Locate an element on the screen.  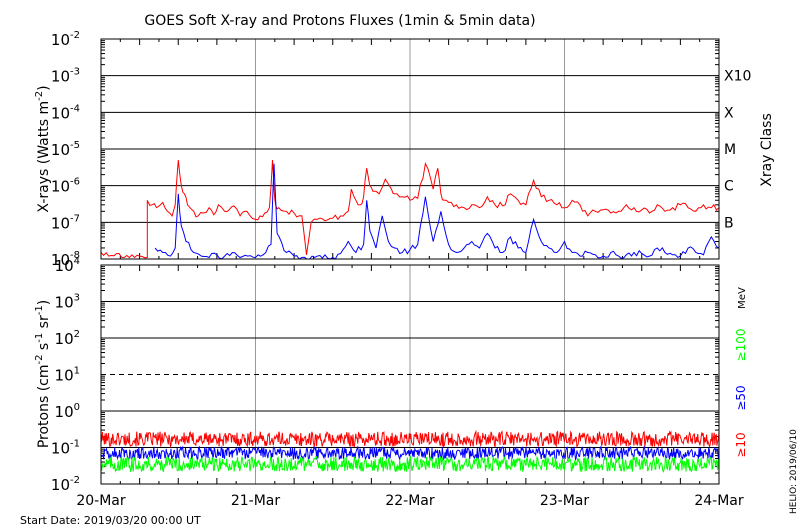
y-tick-label: 10⁻⁸ is located at coordinates (65, 259).